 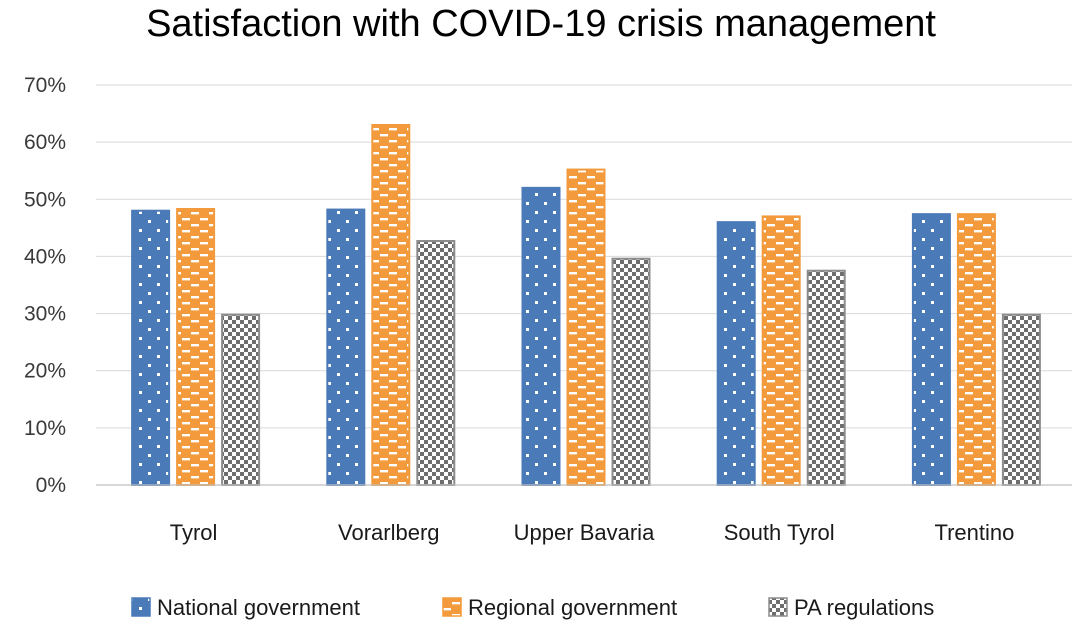 I want to click on y-tick-label: 70%, so click(x=45, y=85).